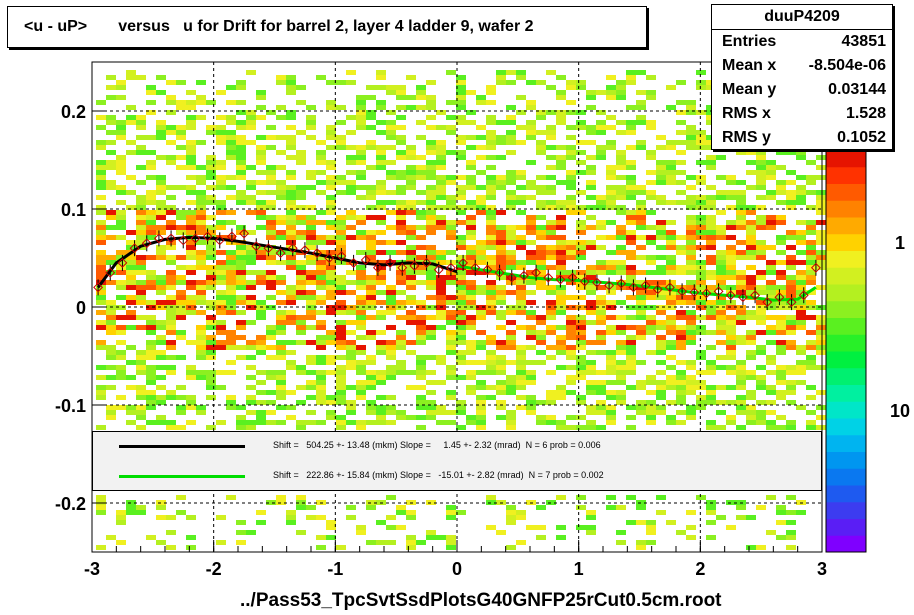  Describe the element at coordinates (749, 65) in the screenshot. I see `stats-key: Mean x` at that location.